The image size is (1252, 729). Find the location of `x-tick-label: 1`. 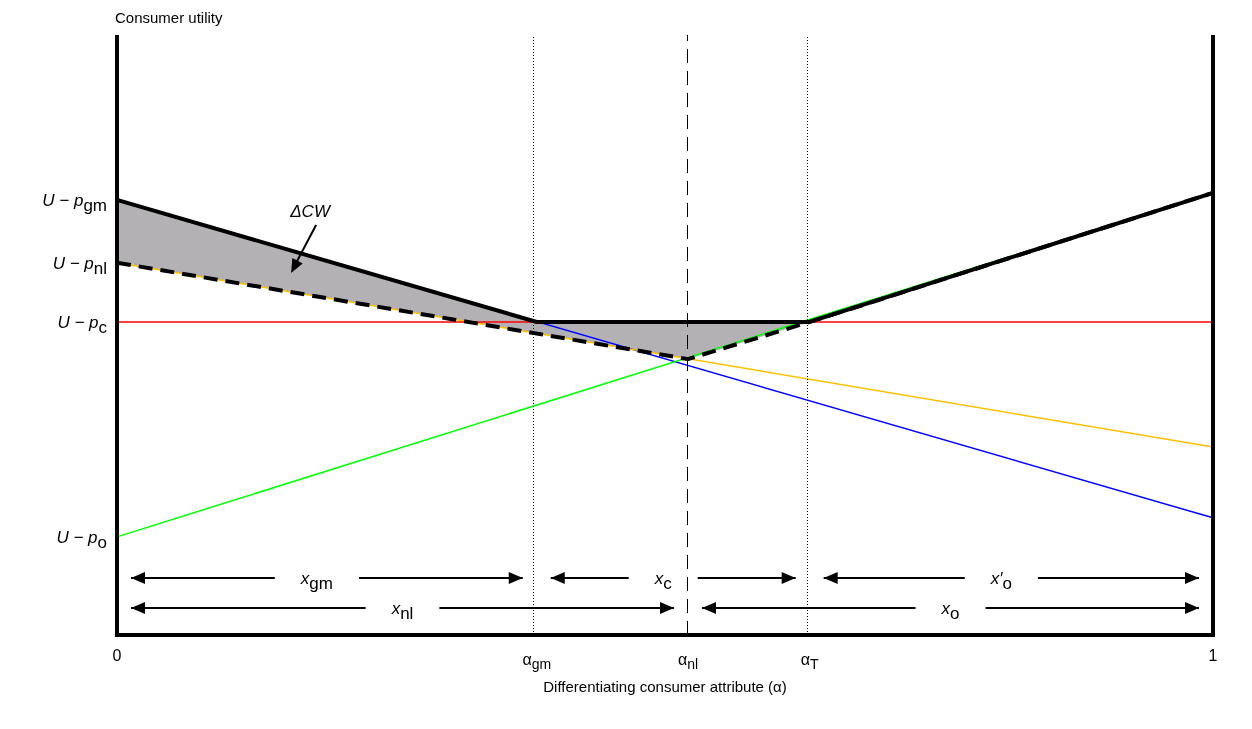

x-tick-label: 1 is located at coordinates (1213, 655).